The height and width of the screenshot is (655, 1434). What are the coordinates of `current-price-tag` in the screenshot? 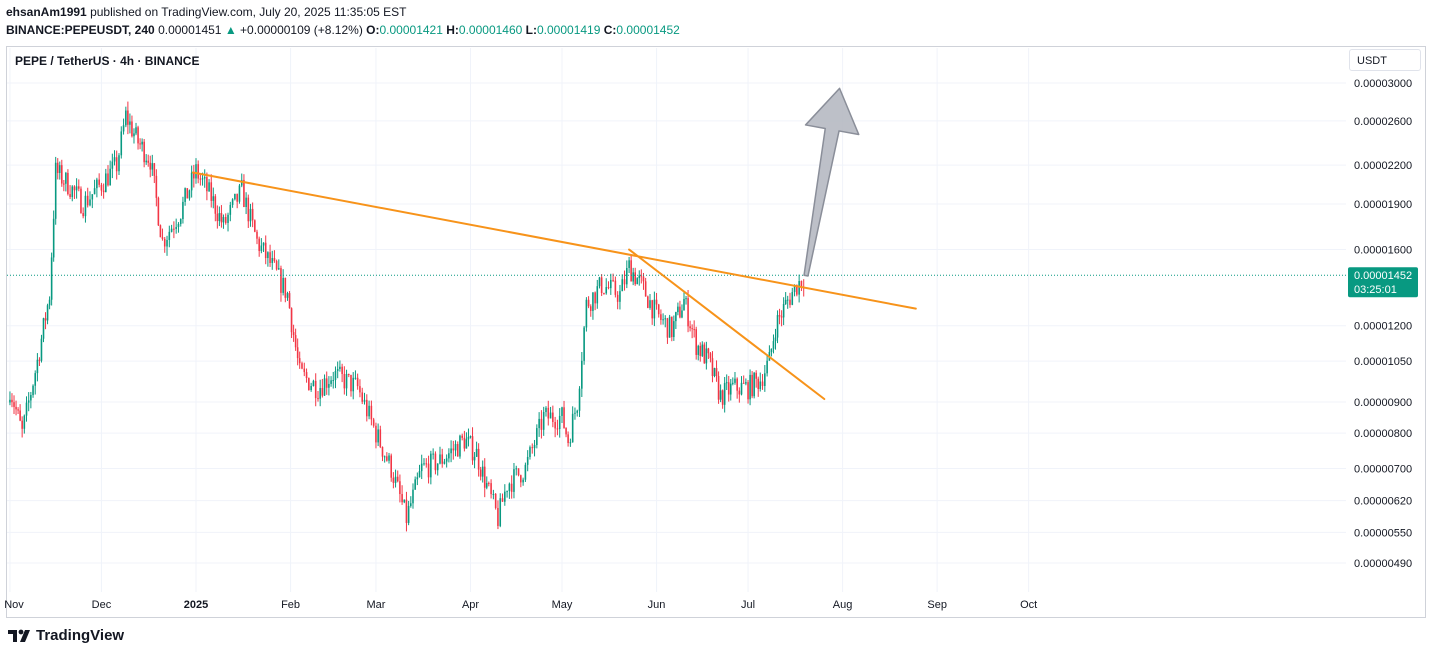 It's located at (1383, 282).